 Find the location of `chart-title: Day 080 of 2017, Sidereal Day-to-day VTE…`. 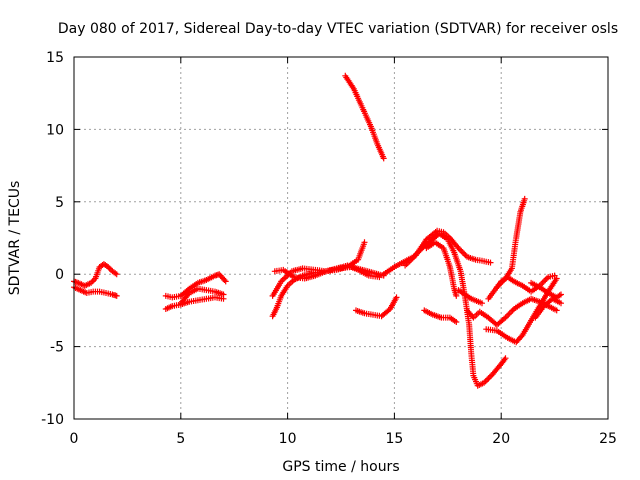

chart-title: Day 080 of 2017, Sidereal Day-to-day VTE… is located at coordinates (338, 29).